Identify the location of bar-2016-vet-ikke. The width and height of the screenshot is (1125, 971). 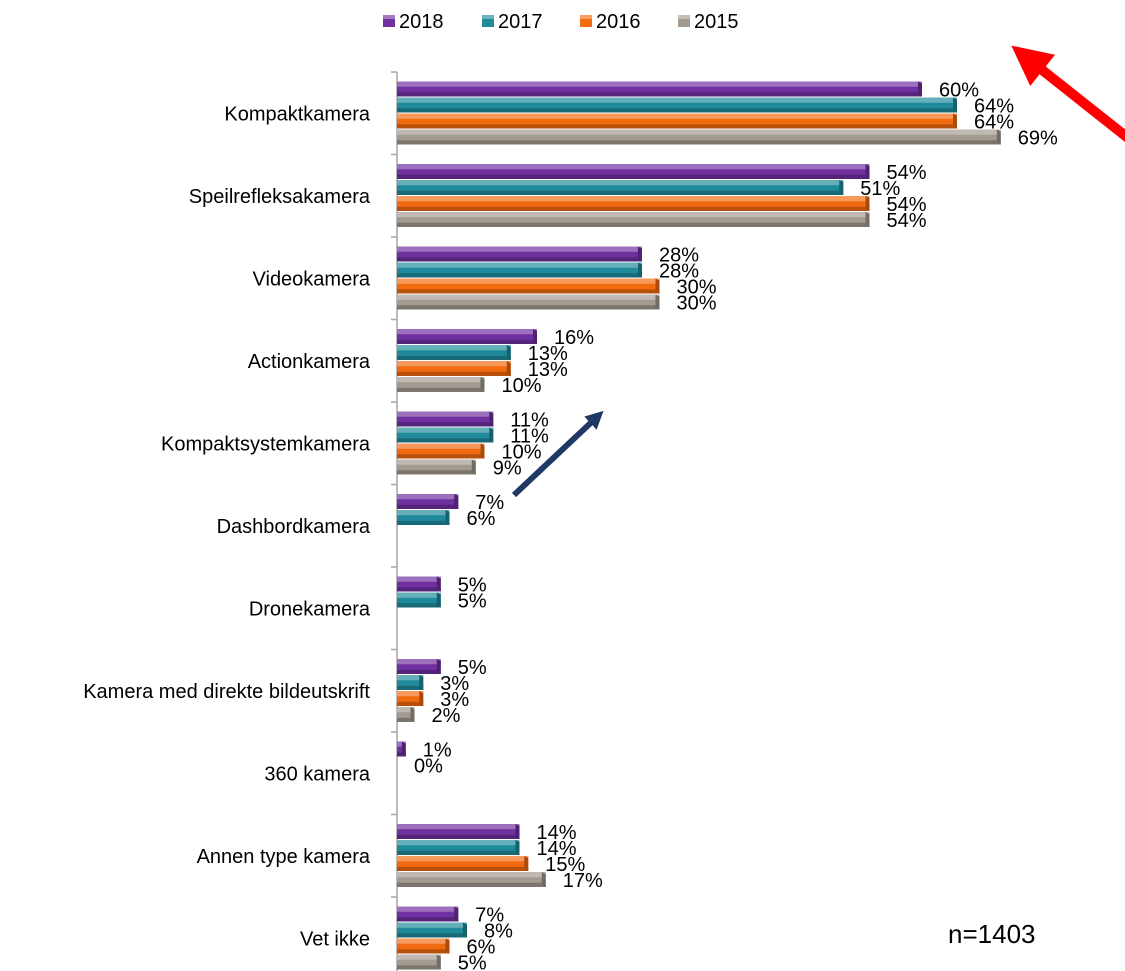
(423, 946).